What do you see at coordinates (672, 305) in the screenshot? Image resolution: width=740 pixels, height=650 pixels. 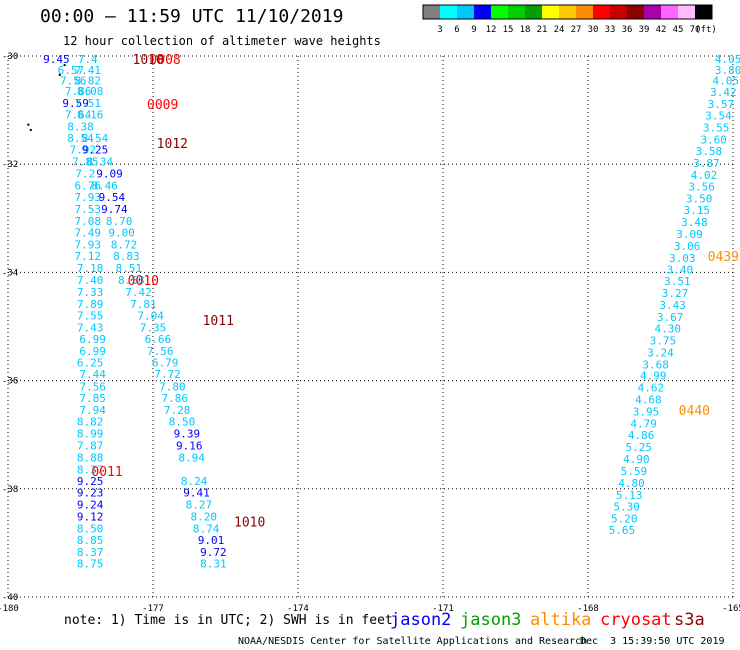 I see `wave-height-point: 3.43` at bounding box center [672, 305].